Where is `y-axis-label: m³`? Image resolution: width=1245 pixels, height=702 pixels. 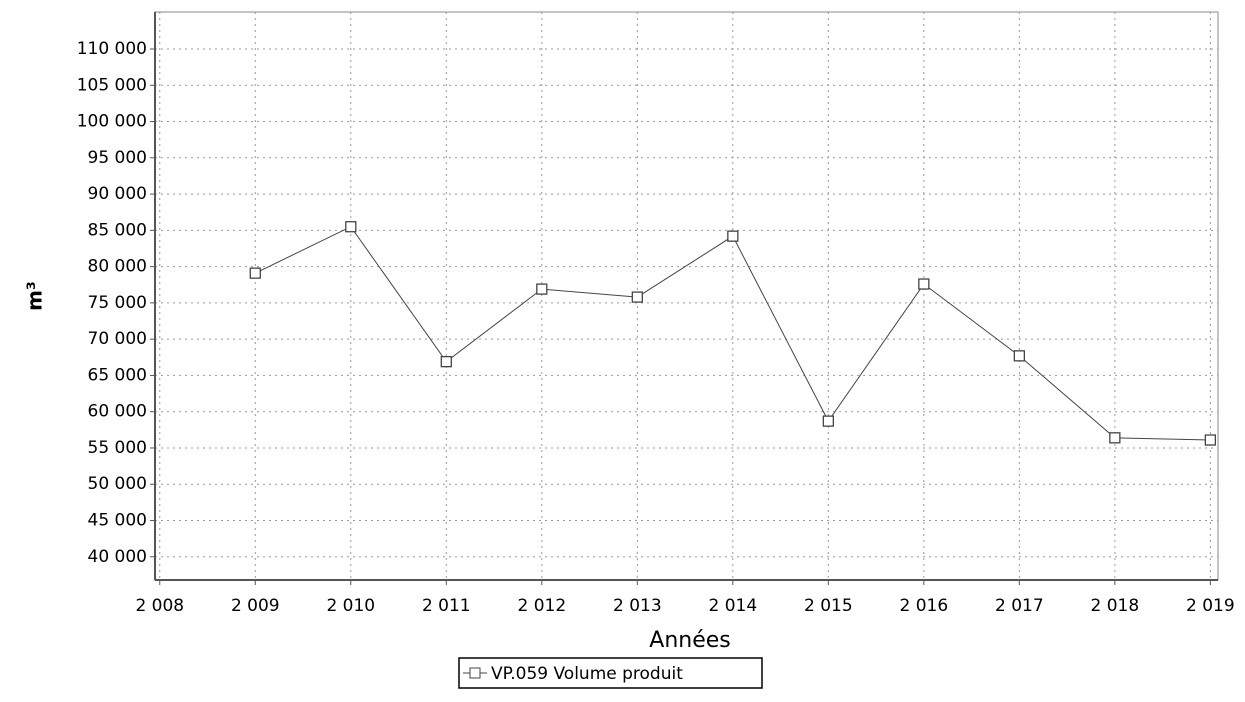 y-axis-label: m³ is located at coordinates (35, 296).